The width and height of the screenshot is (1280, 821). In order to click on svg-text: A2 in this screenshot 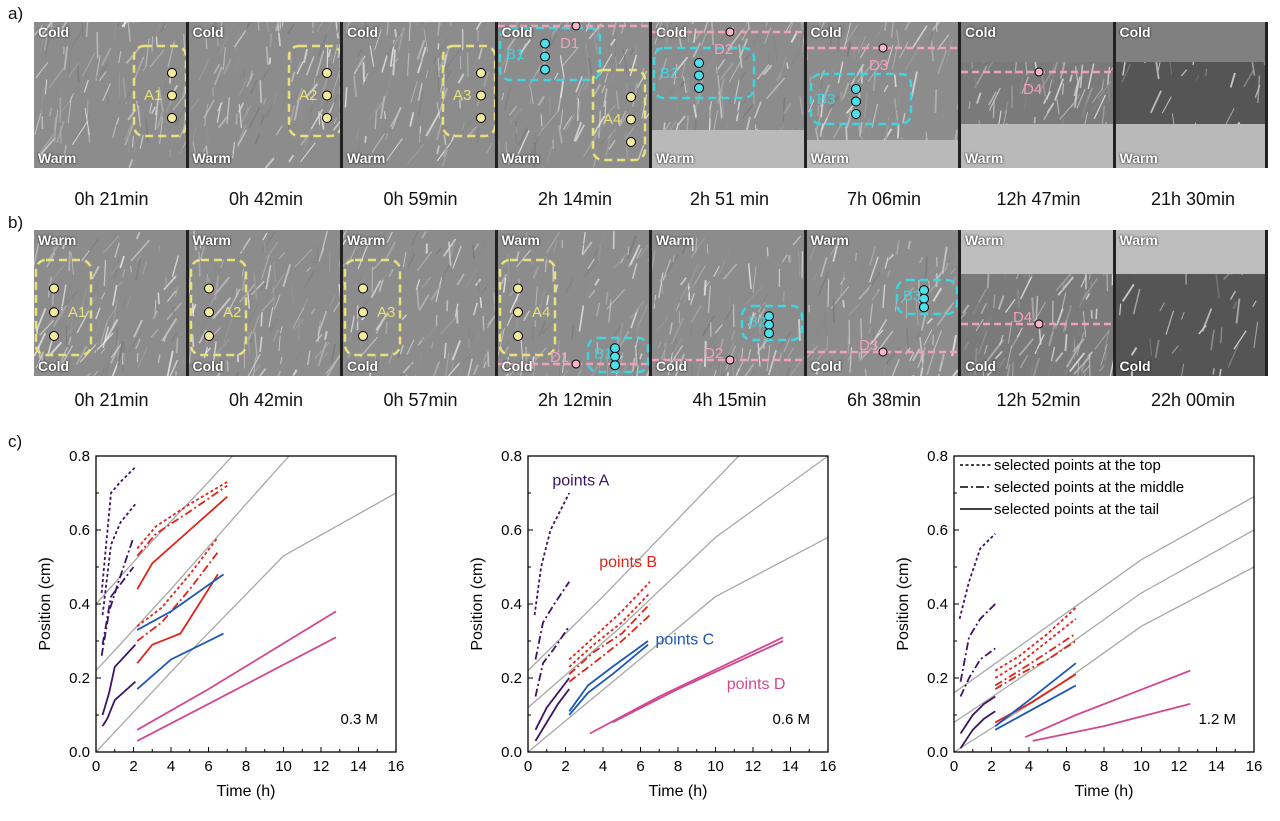, I will do `click(232, 312)`.